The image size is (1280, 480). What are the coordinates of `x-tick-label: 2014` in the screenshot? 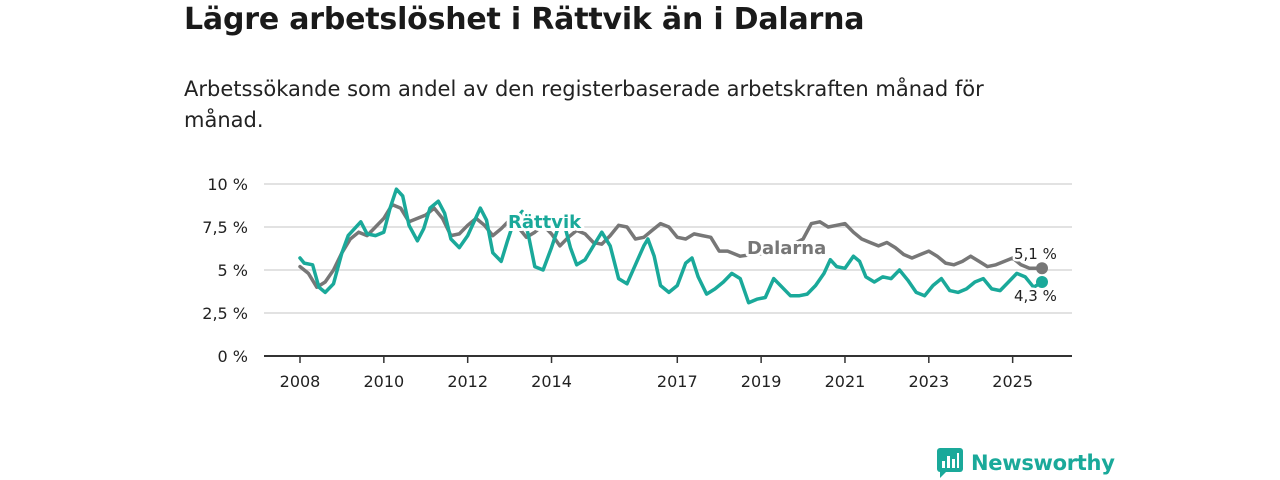 It's located at (551, 381).